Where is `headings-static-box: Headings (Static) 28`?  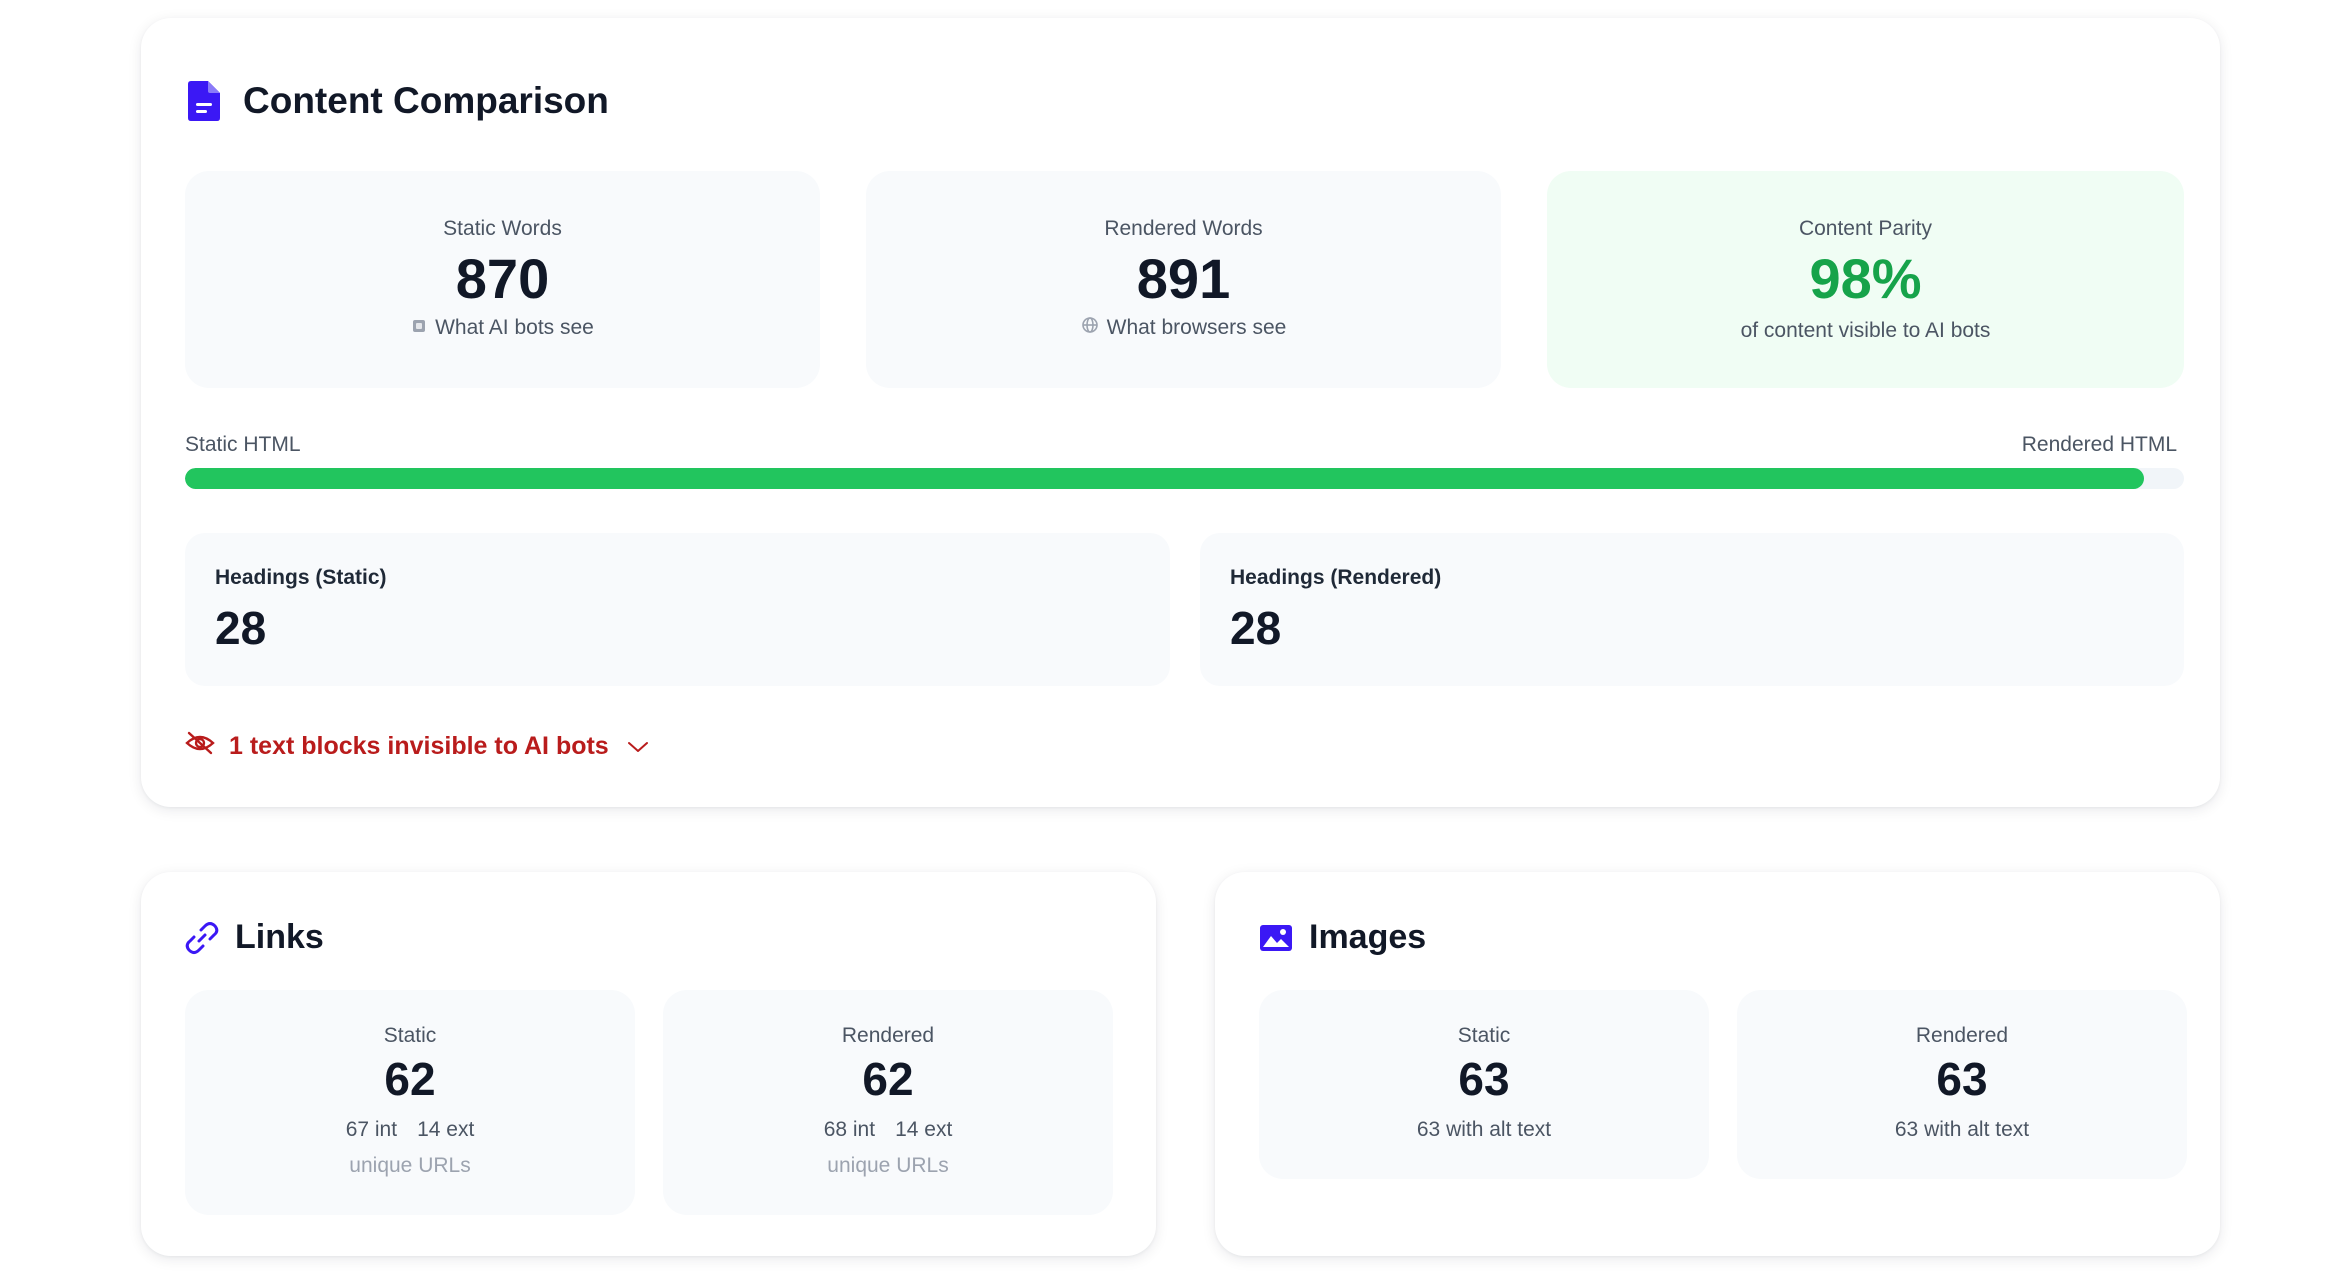
headings-static-box: Headings (Static) 28 is located at coordinates (677, 609).